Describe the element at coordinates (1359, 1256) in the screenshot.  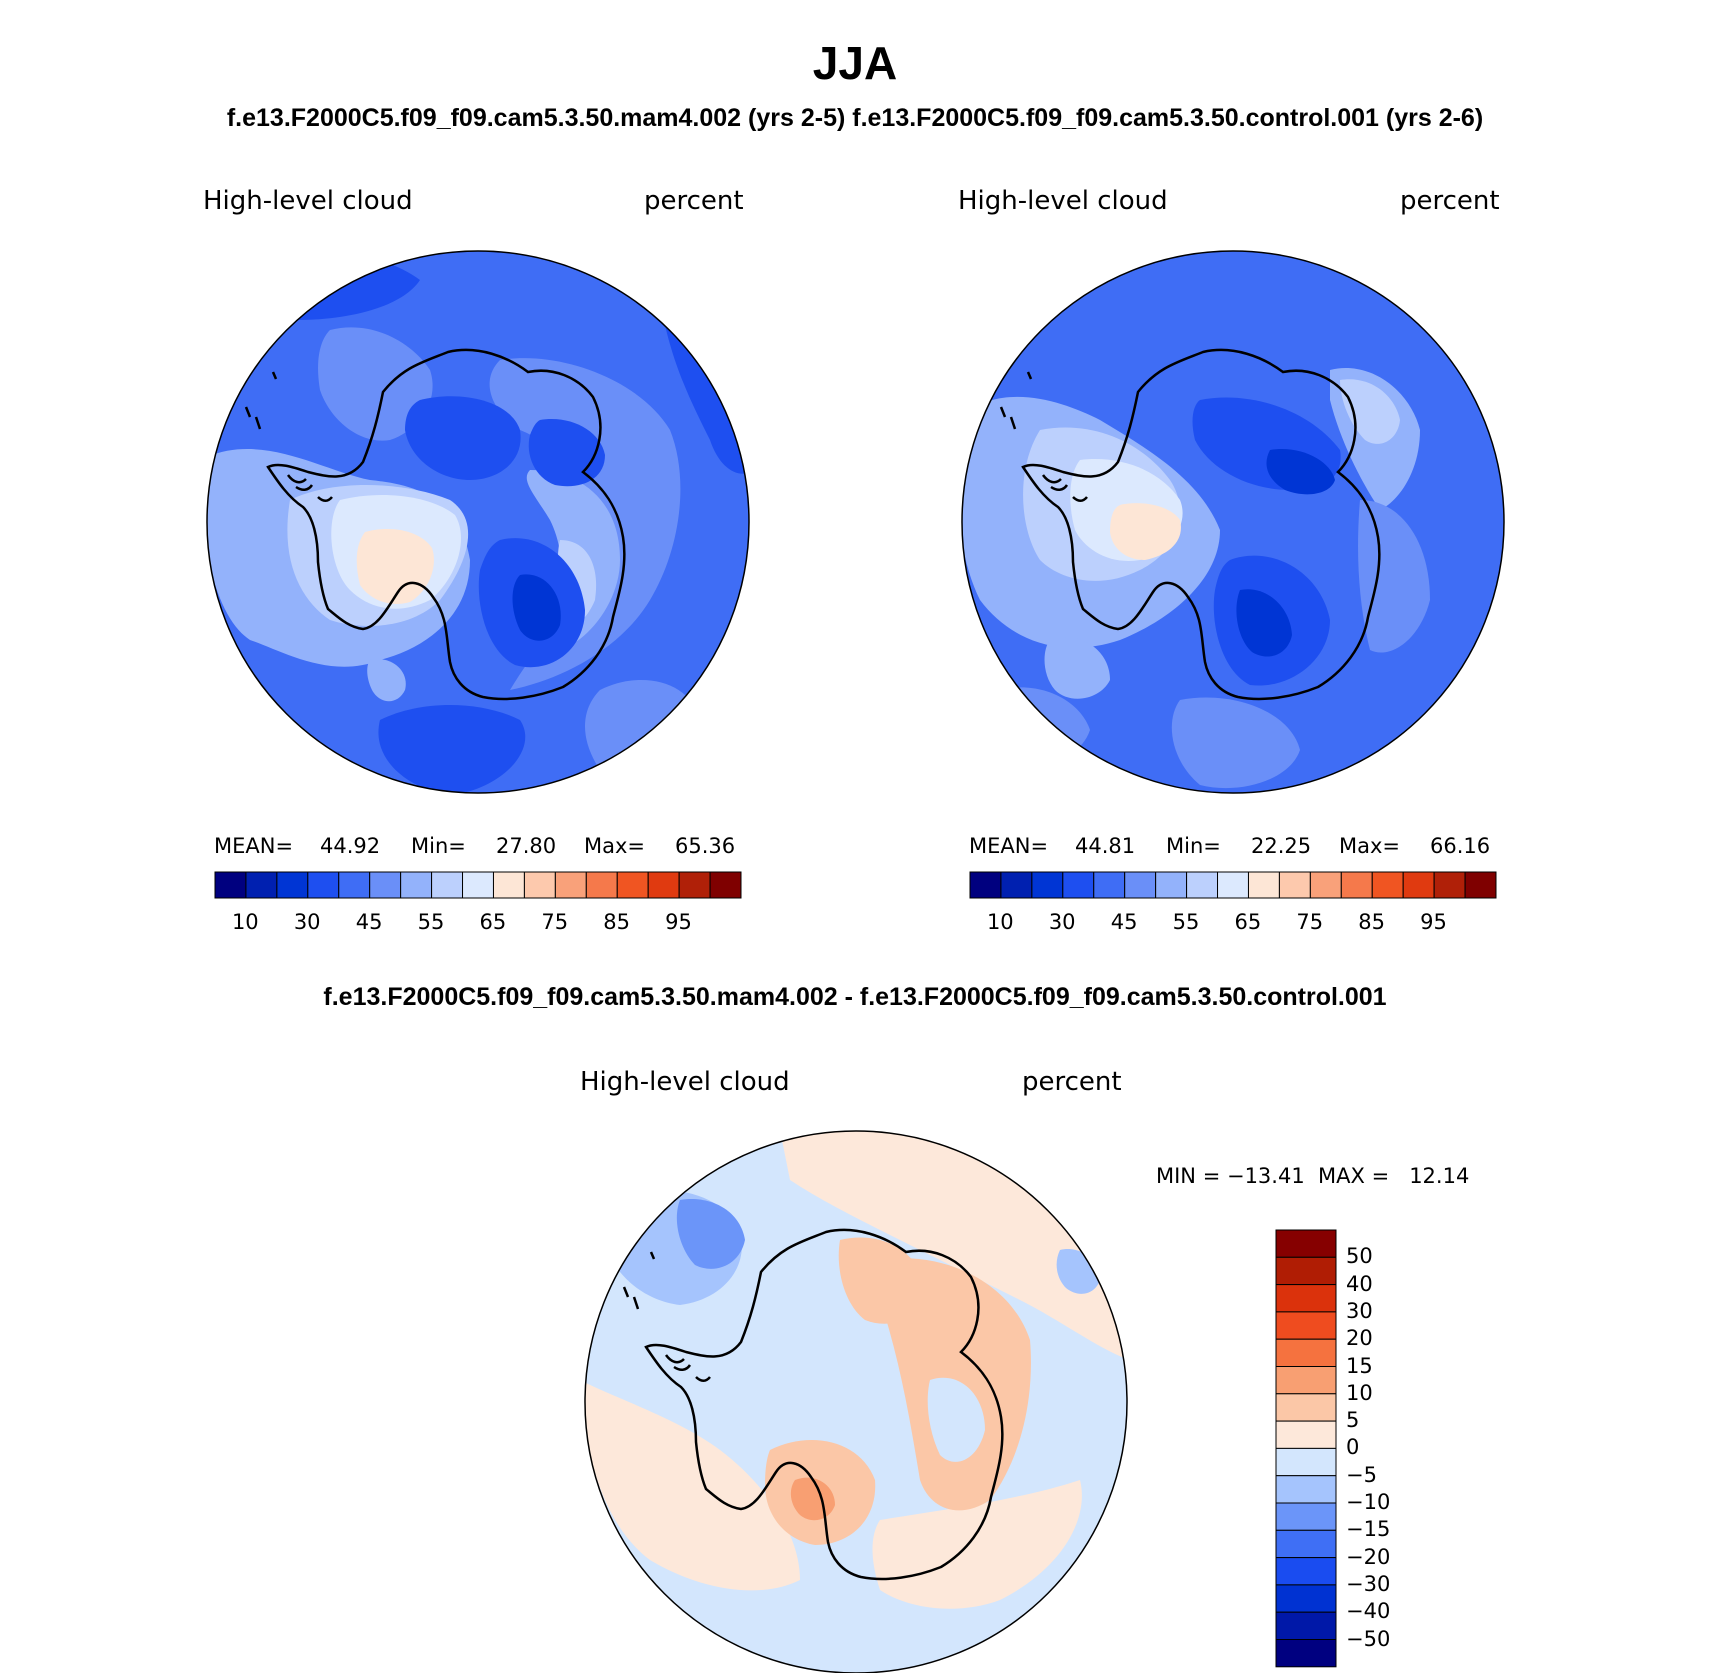
I see `diff-colorbar-tick-label: 50` at that location.